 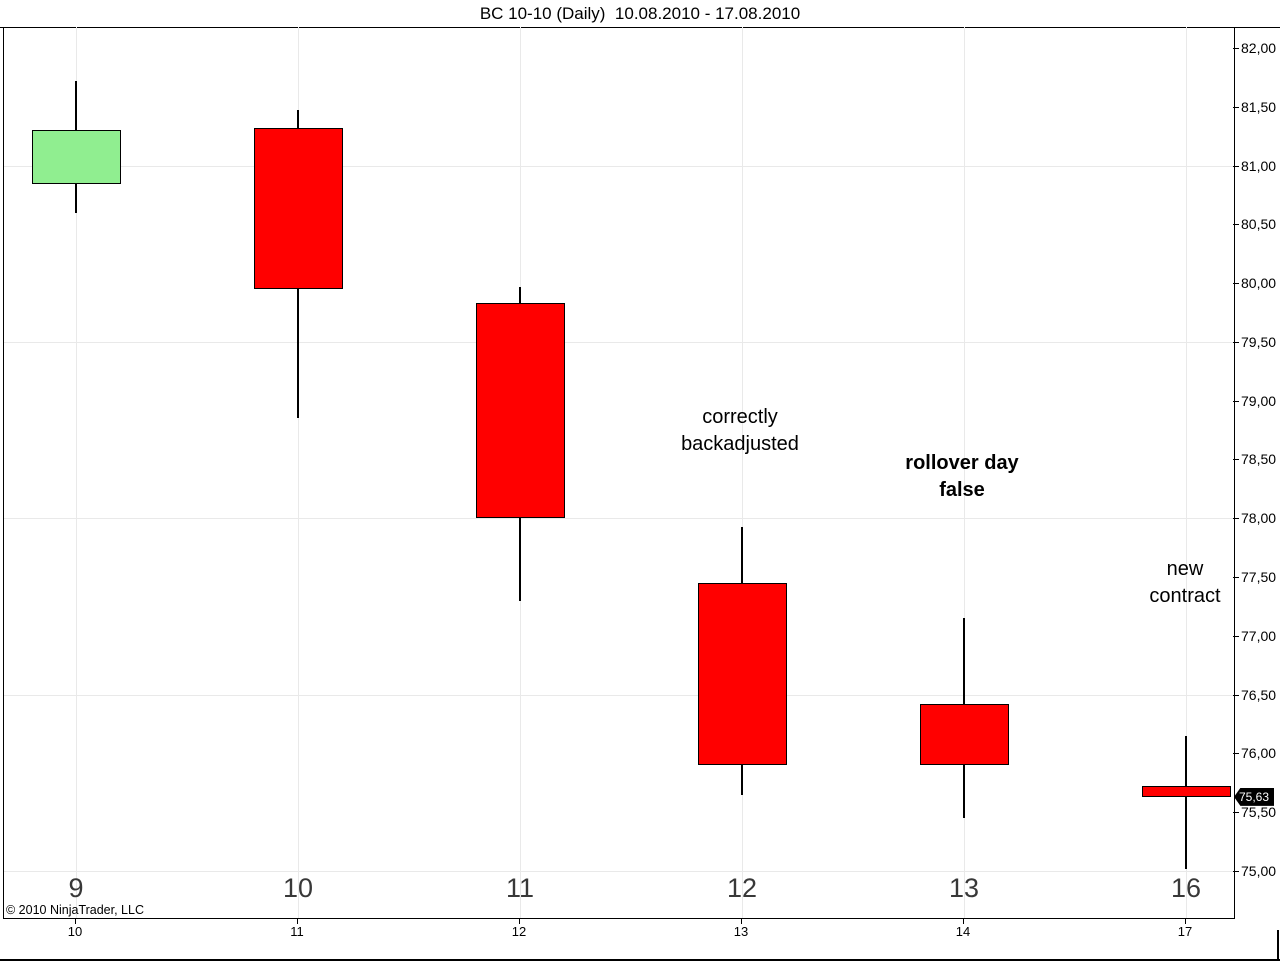 I want to click on x-label-minor: 11, so click(x=297, y=931).